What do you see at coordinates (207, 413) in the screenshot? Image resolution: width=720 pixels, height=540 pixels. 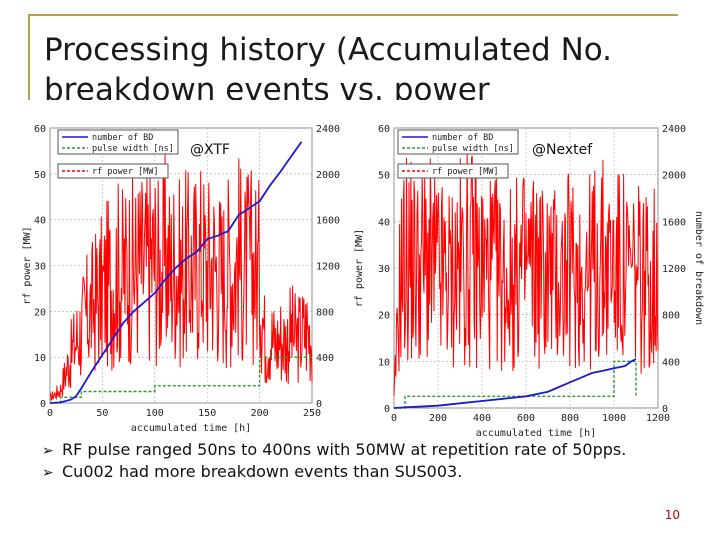 I see `x-tick-label: 150` at bounding box center [207, 413].